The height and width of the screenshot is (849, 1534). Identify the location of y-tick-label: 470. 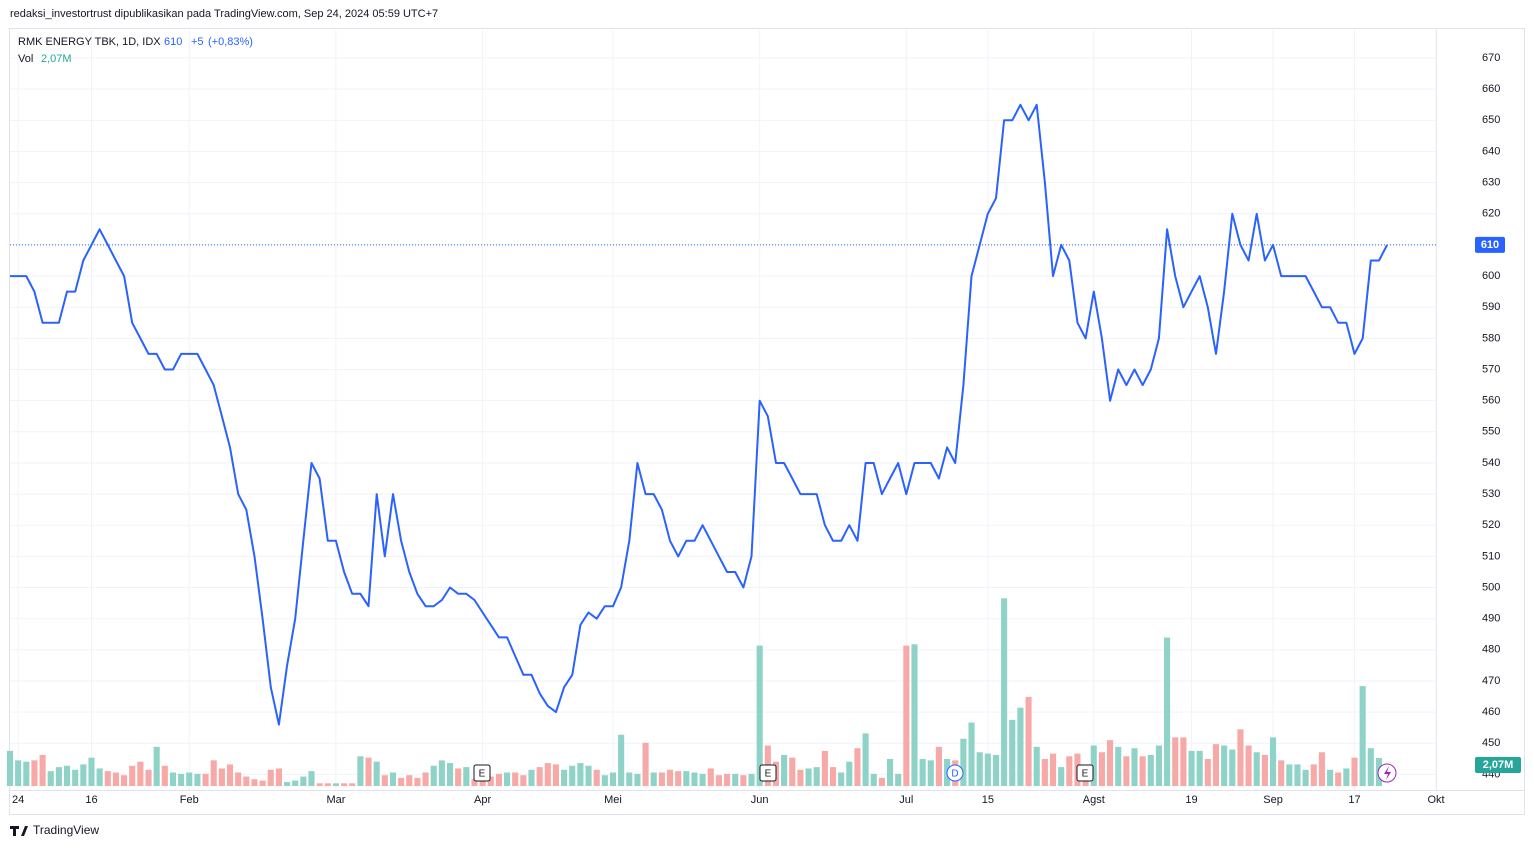
(1491, 681).